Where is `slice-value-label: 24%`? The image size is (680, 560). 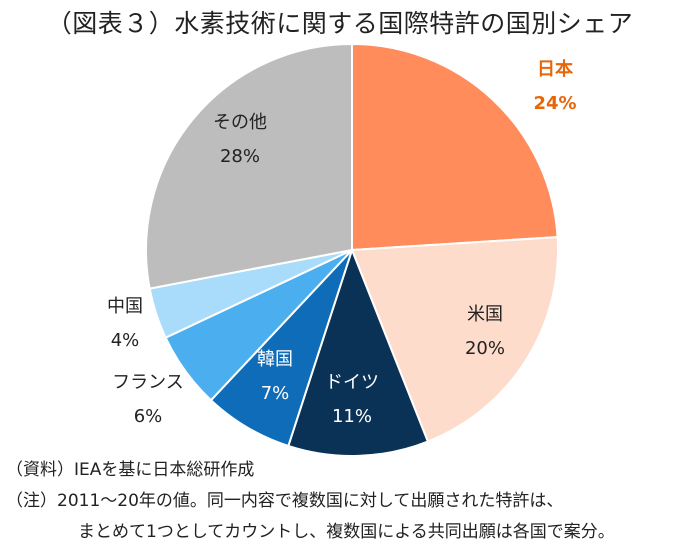
slice-value-label: 24% is located at coordinates (554, 103).